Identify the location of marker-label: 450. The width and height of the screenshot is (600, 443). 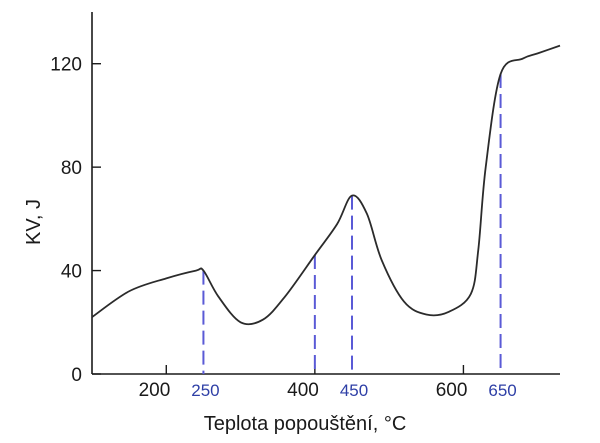
(354, 390).